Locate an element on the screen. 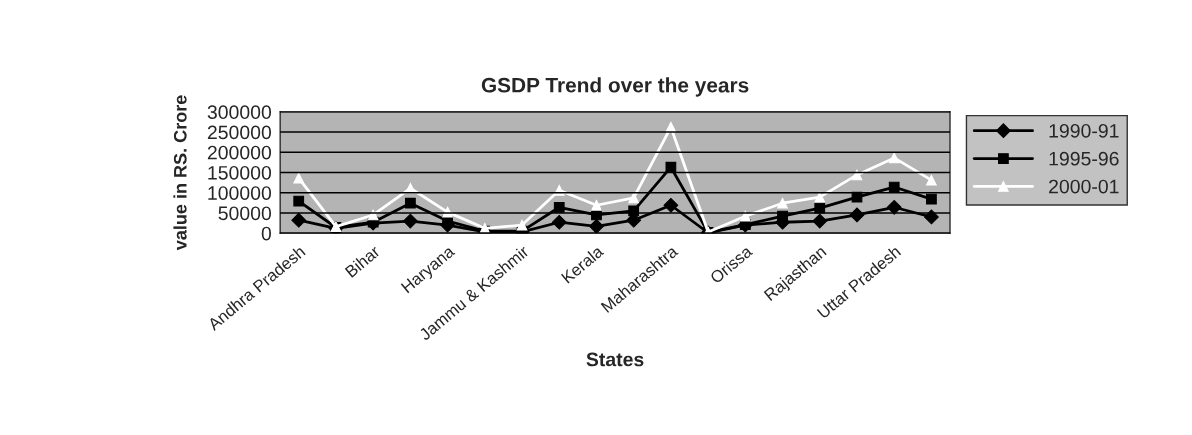 This screenshot has width=1192, height=435. y-tick-label: 200000 is located at coordinates (239, 152).